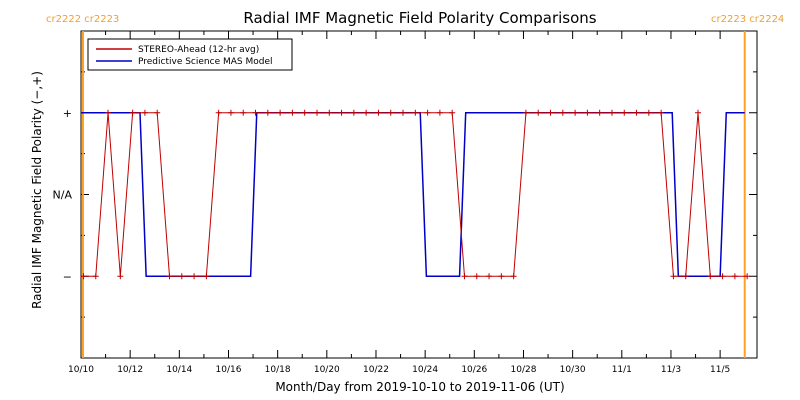  I want to click on legend-box, so click(190, 54).